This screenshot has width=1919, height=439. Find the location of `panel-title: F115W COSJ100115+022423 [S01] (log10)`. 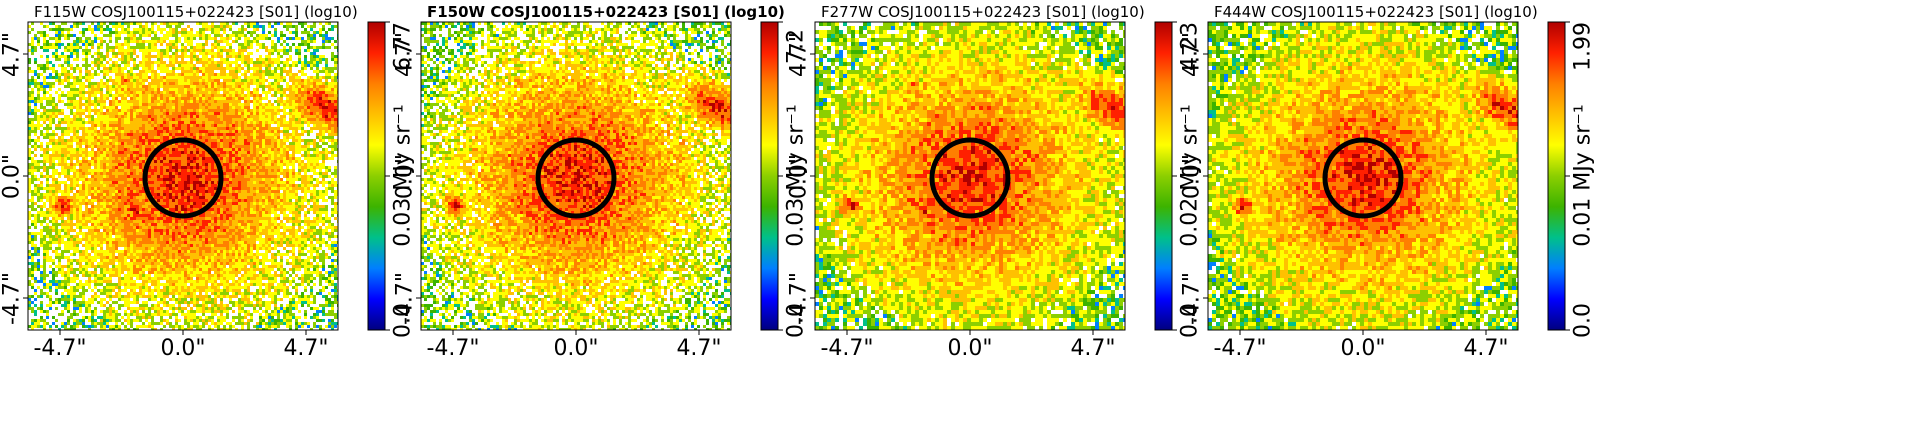

panel-title: F115W COSJ100115+022423 [S01] (log10) is located at coordinates (196, 12).